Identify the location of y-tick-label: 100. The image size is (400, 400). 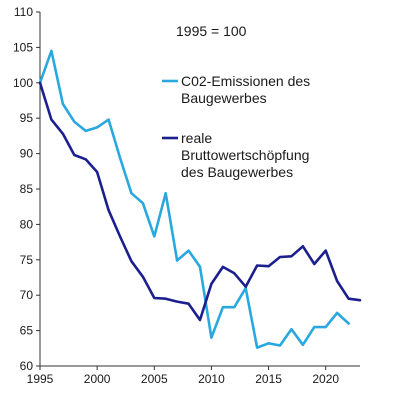
(23, 83).